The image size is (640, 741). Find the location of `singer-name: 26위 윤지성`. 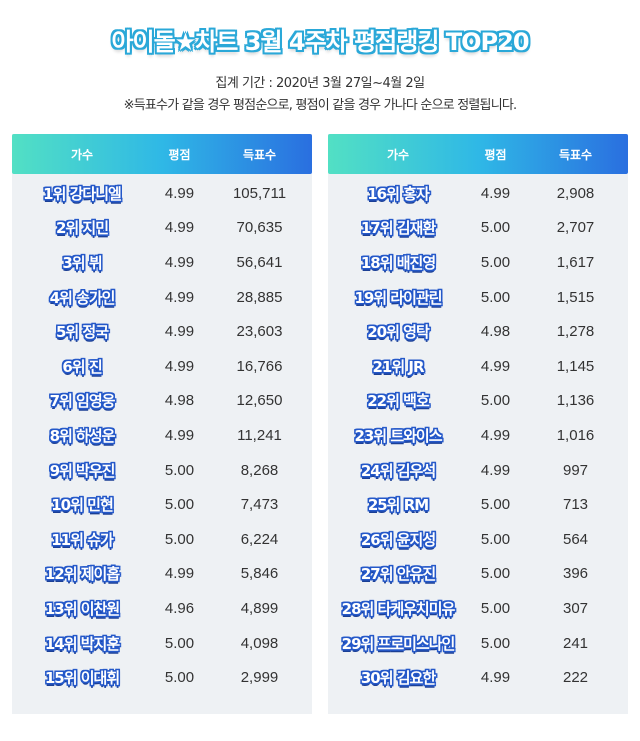

singer-name: 26위 윤지성 is located at coordinates (398, 539).